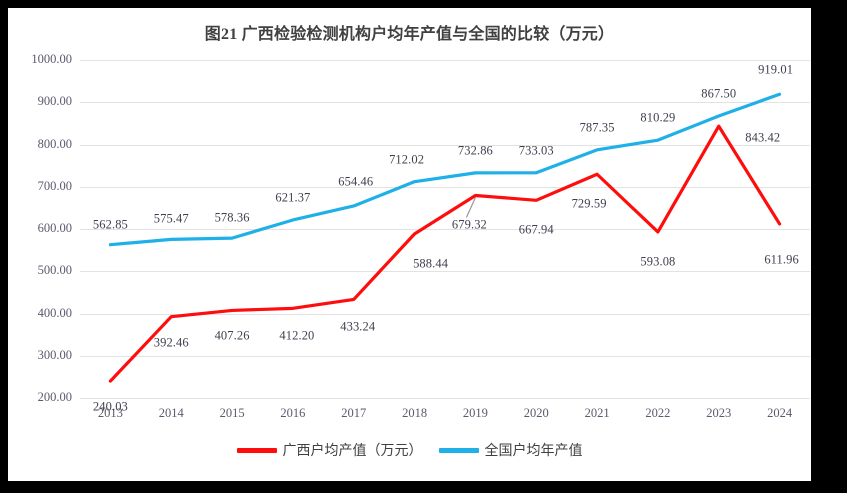 This screenshot has width=847, height=493. Describe the element at coordinates (54, 185) in the screenshot. I see `y-axis-tick-label: 700.00` at that location.